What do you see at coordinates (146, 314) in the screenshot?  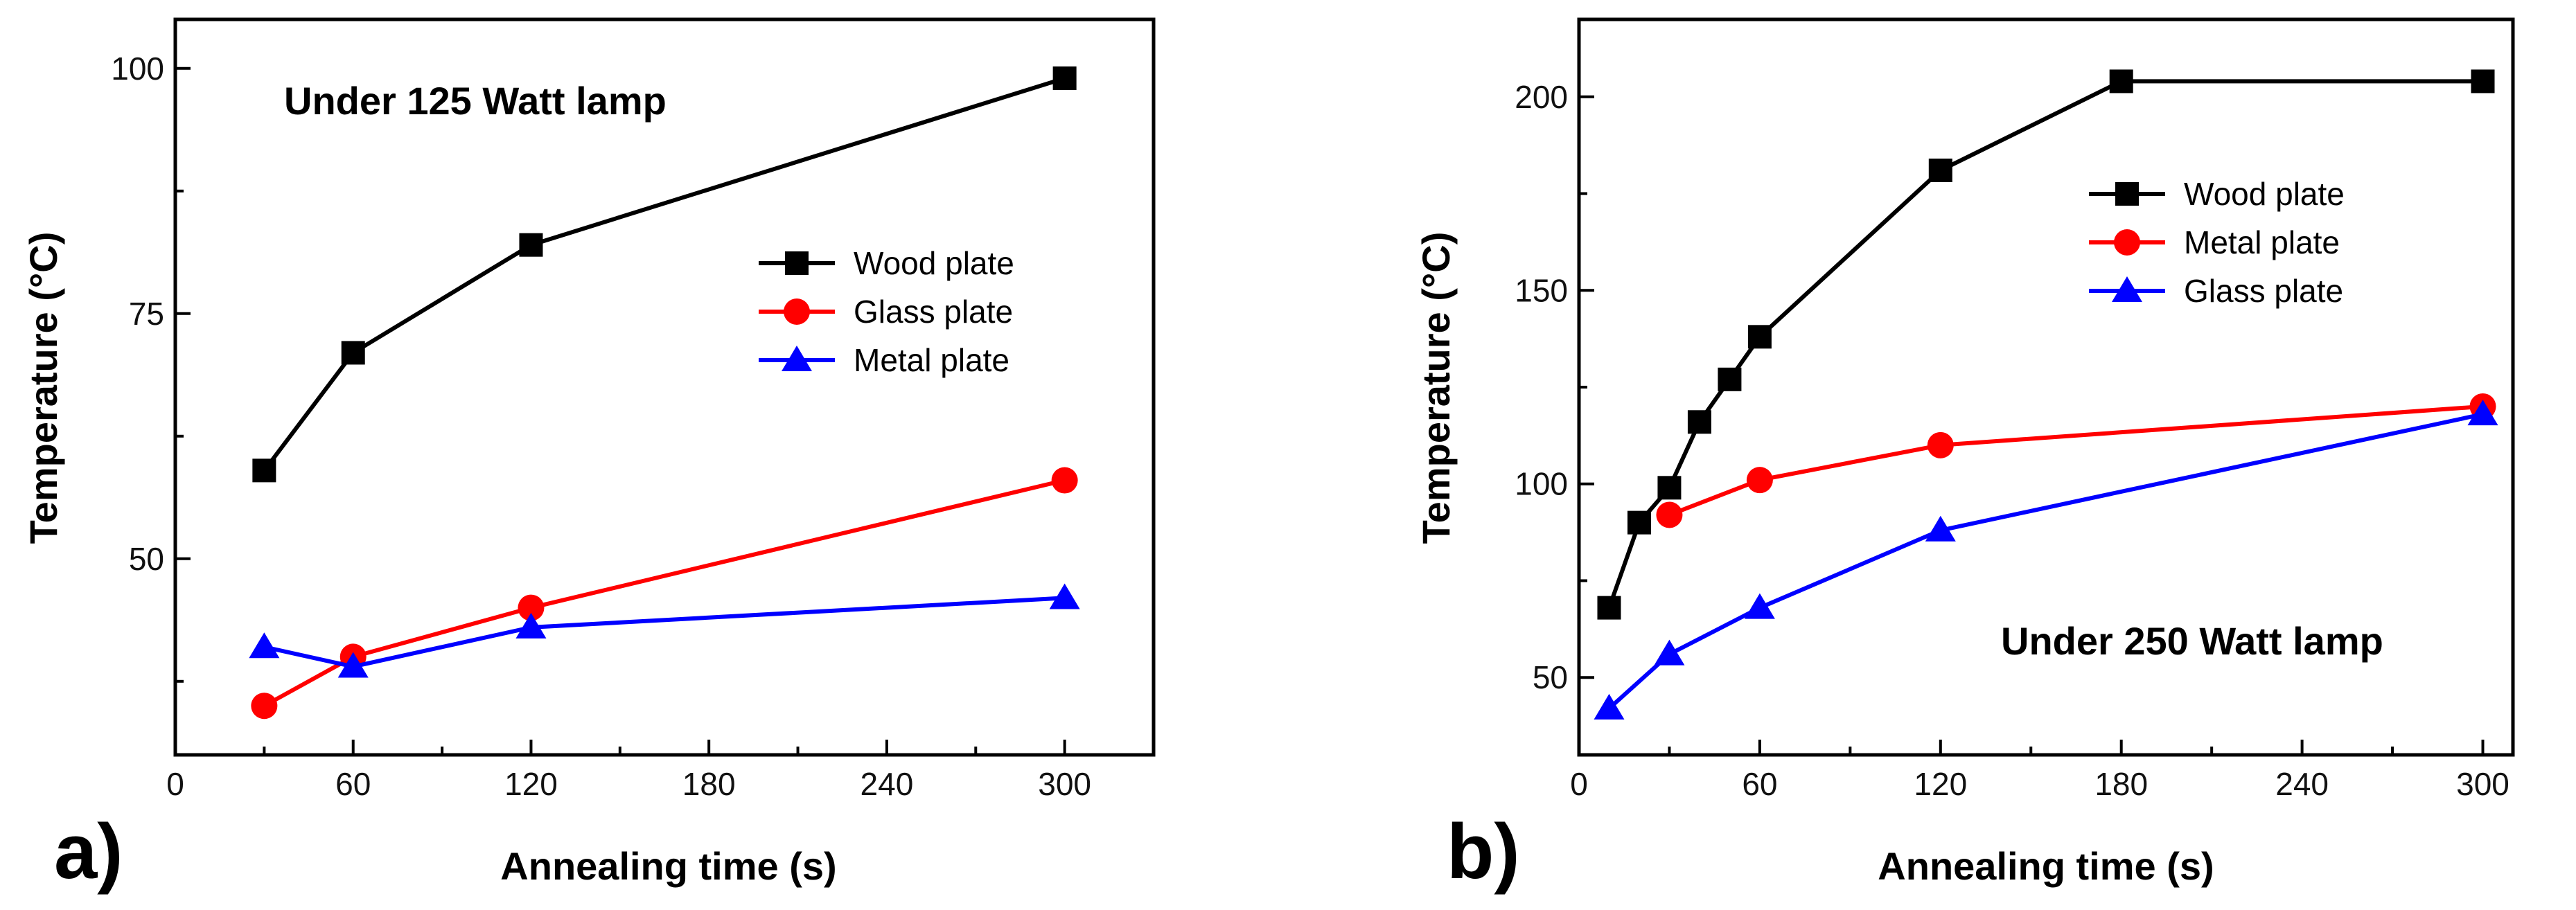 I see `y-tick-label: 75` at bounding box center [146, 314].